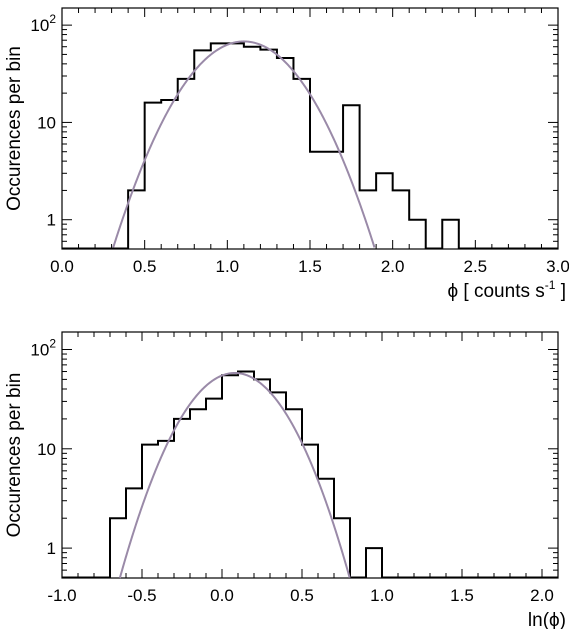 The width and height of the screenshot is (569, 629). I want to click on x-tick-label: 2.5, so click(476, 266).